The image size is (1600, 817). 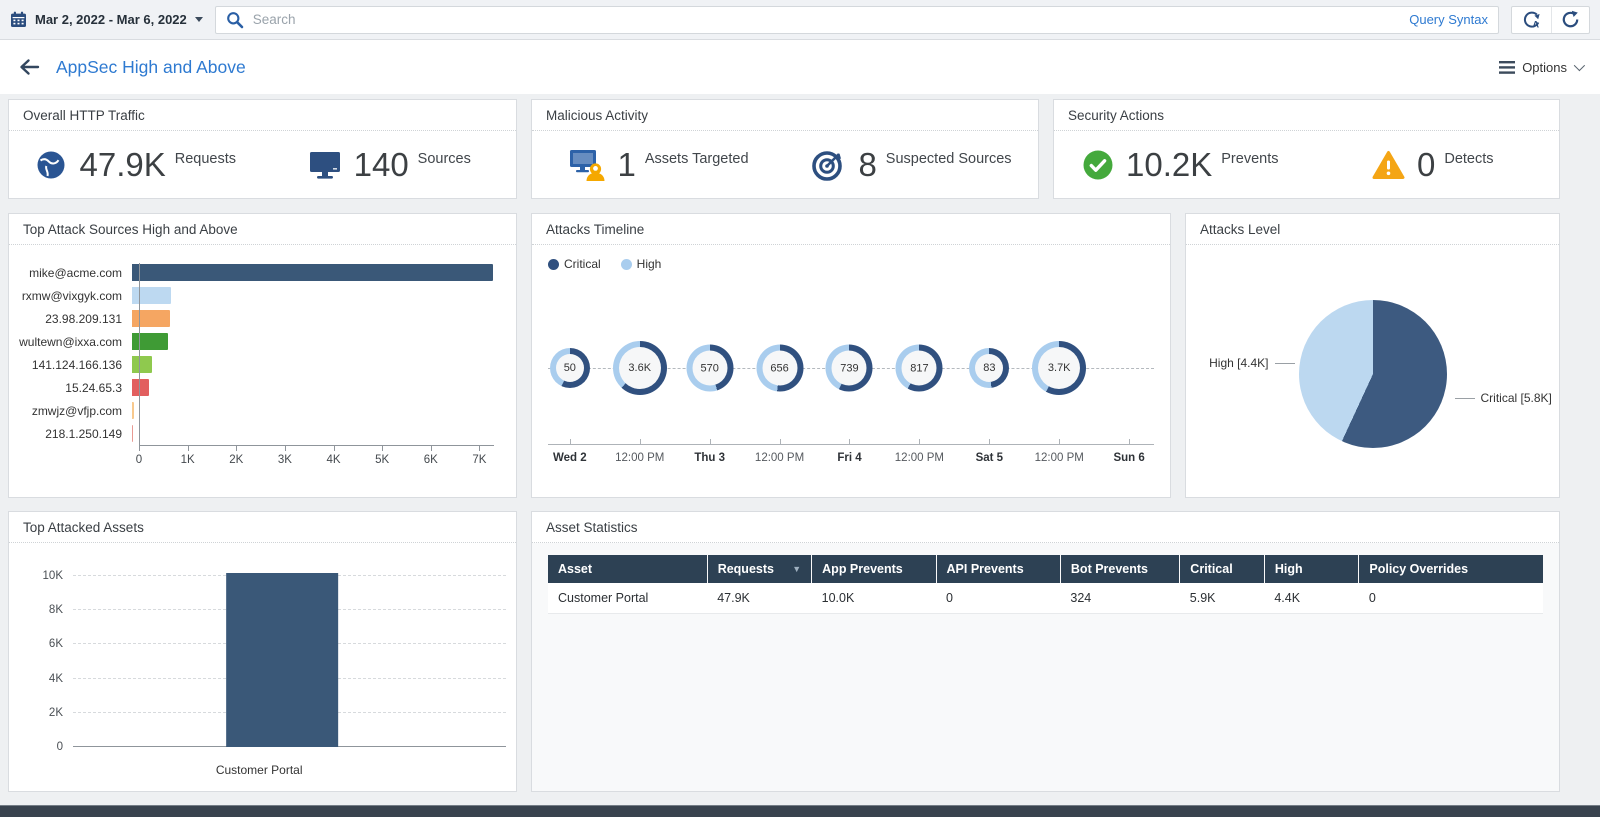 I want to click on bar-row: 141.124.166.136, so click(x=262, y=364).